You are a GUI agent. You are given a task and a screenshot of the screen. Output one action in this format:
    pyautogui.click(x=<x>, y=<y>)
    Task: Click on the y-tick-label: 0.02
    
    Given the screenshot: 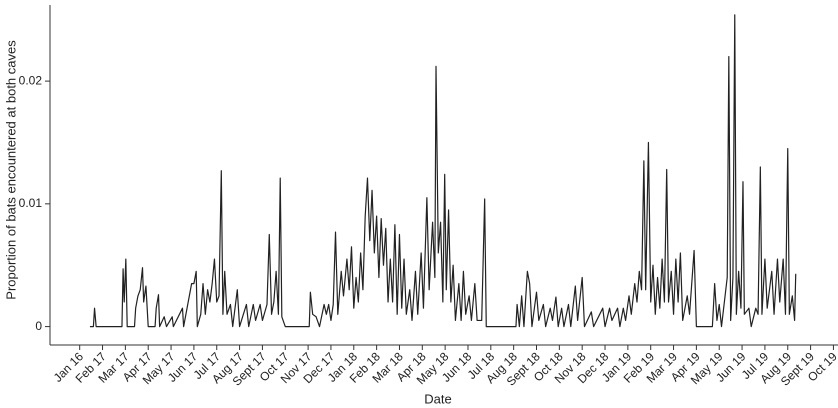 What is the action you would take?
    pyautogui.click(x=31, y=80)
    